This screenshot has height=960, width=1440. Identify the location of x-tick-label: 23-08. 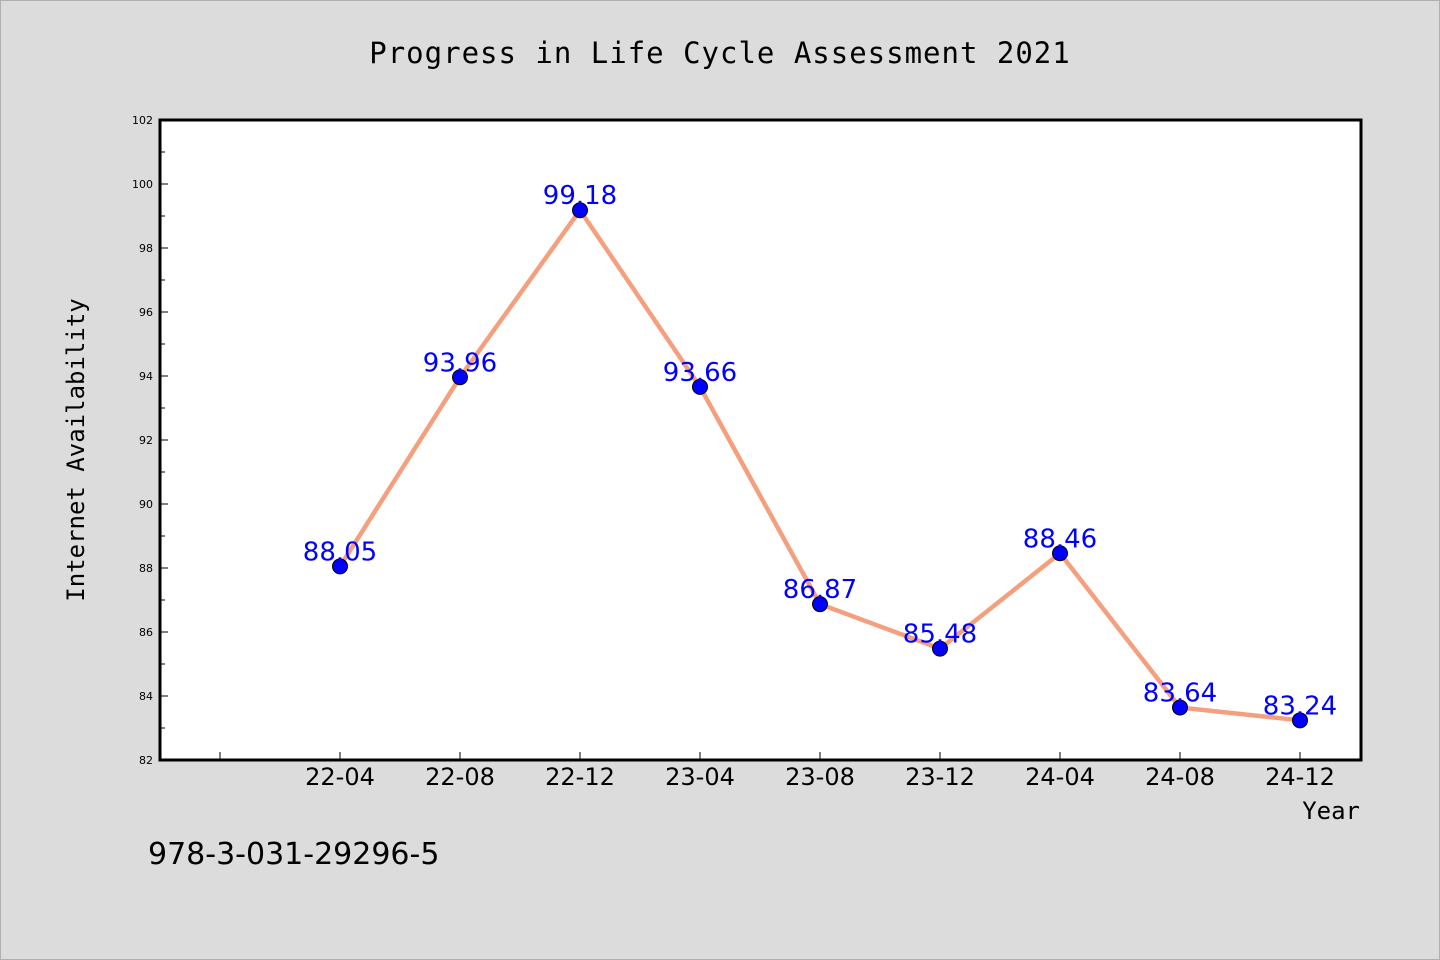
(820, 777).